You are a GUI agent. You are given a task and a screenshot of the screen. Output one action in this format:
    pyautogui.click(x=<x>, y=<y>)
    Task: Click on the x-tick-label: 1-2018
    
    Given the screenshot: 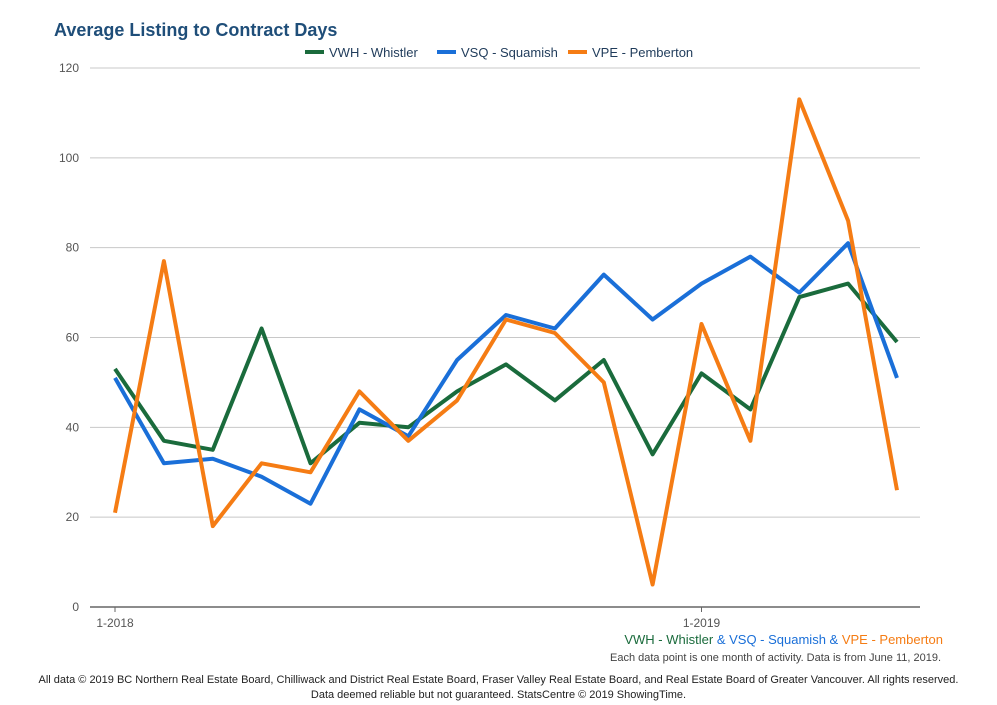 What is the action you would take?
    pyautogui.click(x=115, y=623)
    